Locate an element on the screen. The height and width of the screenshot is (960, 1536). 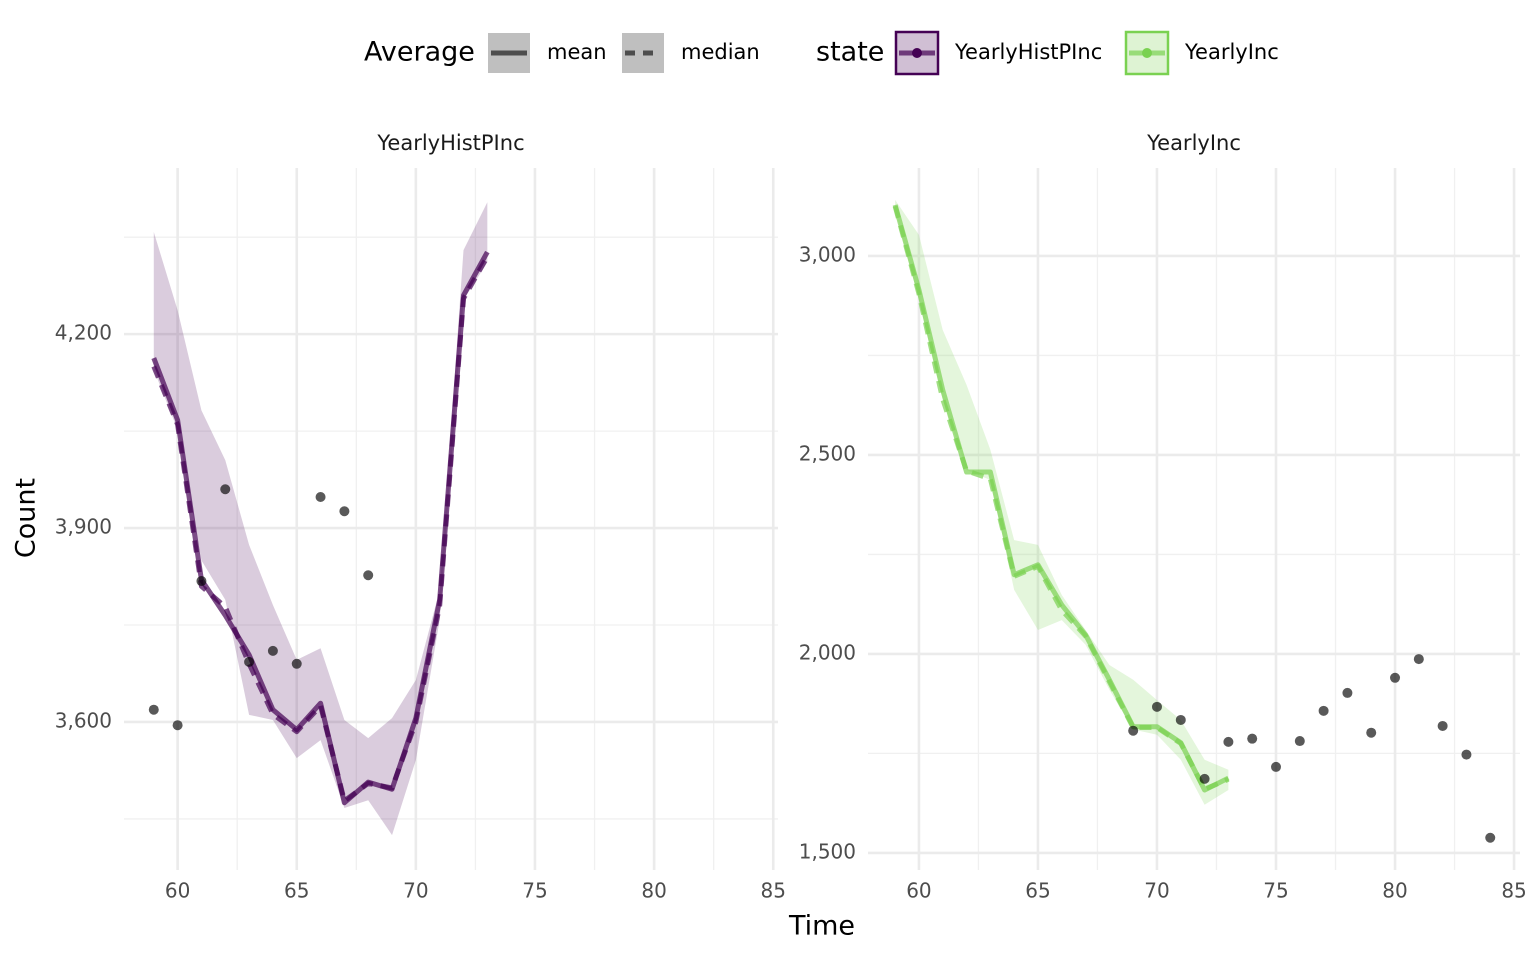
legend-label: YearlyInc is located at coordinates (1231, 52).